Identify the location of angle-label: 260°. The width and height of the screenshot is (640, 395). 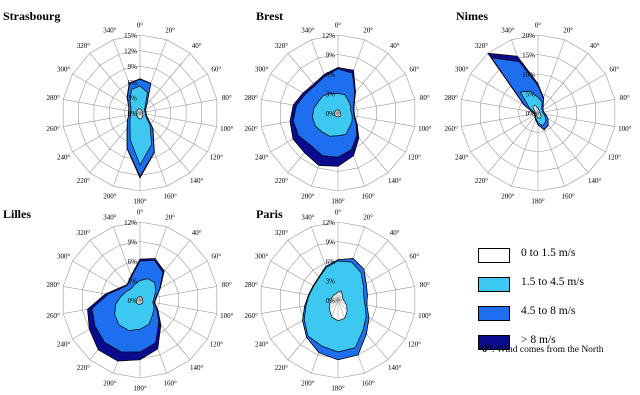
(54, 316).